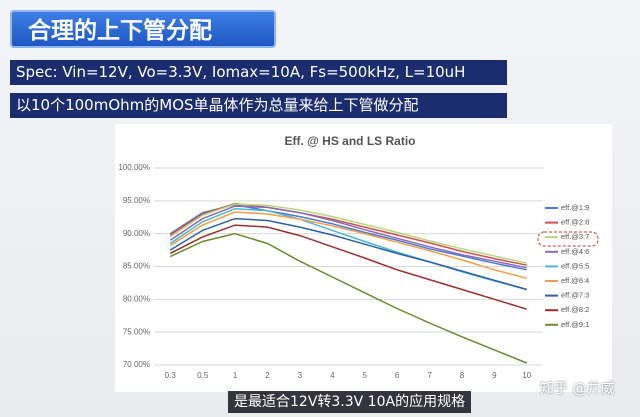  Describe the element at coordinates (203, 375) in the screenshot. I see `x-tick-label: 0.5` at that location.